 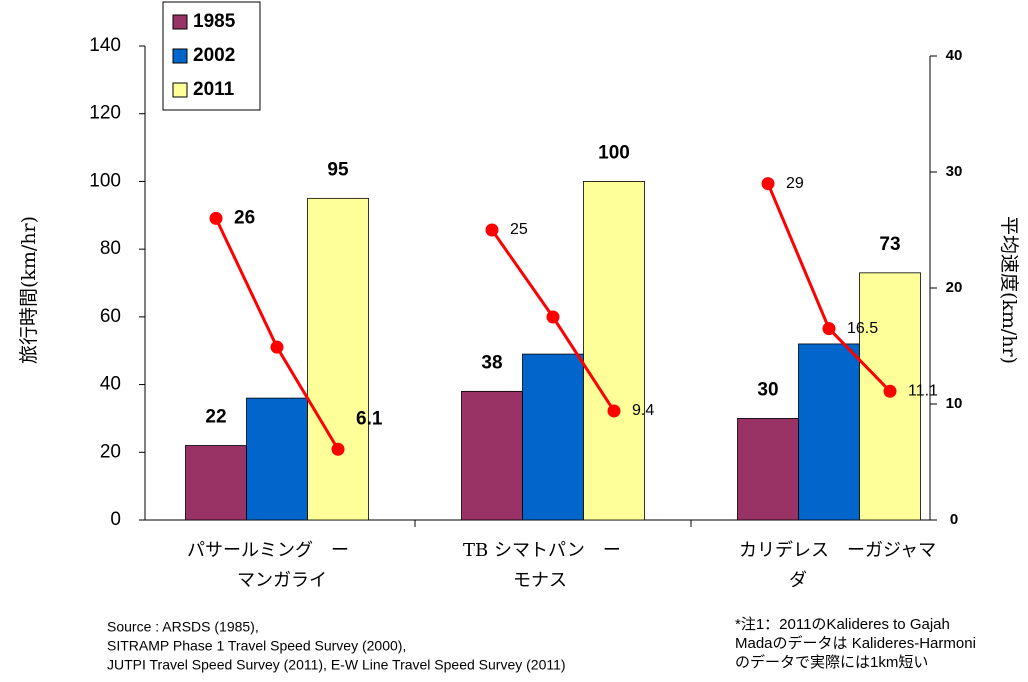 What do you see at coordinates (643, 410) in the screenshot?
I see `speed-label: 9.4` at bounding box center [643, 410].